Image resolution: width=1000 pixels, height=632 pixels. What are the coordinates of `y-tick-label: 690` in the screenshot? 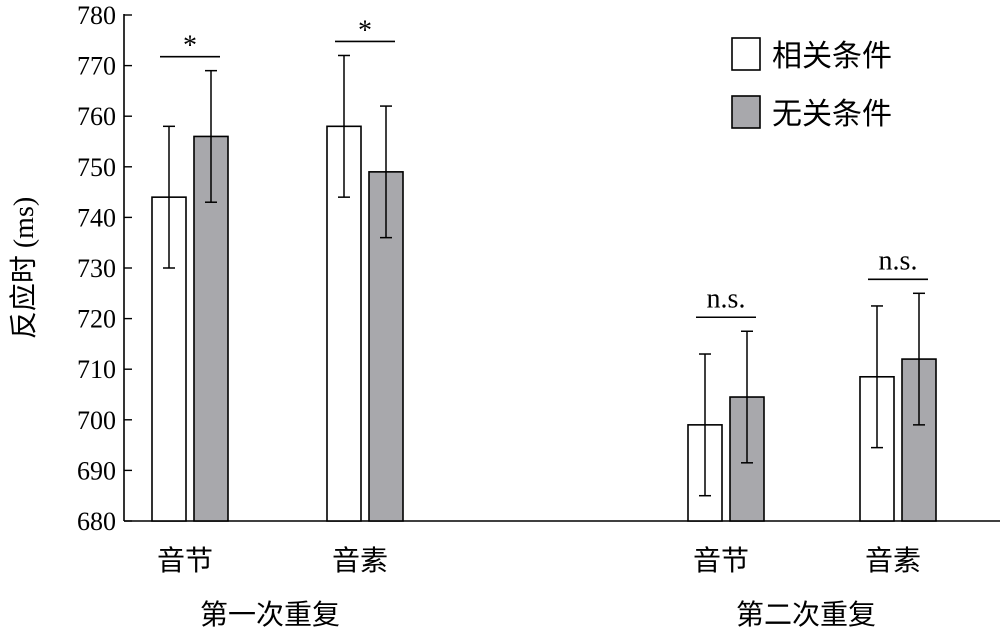 It's located at (96, 470).